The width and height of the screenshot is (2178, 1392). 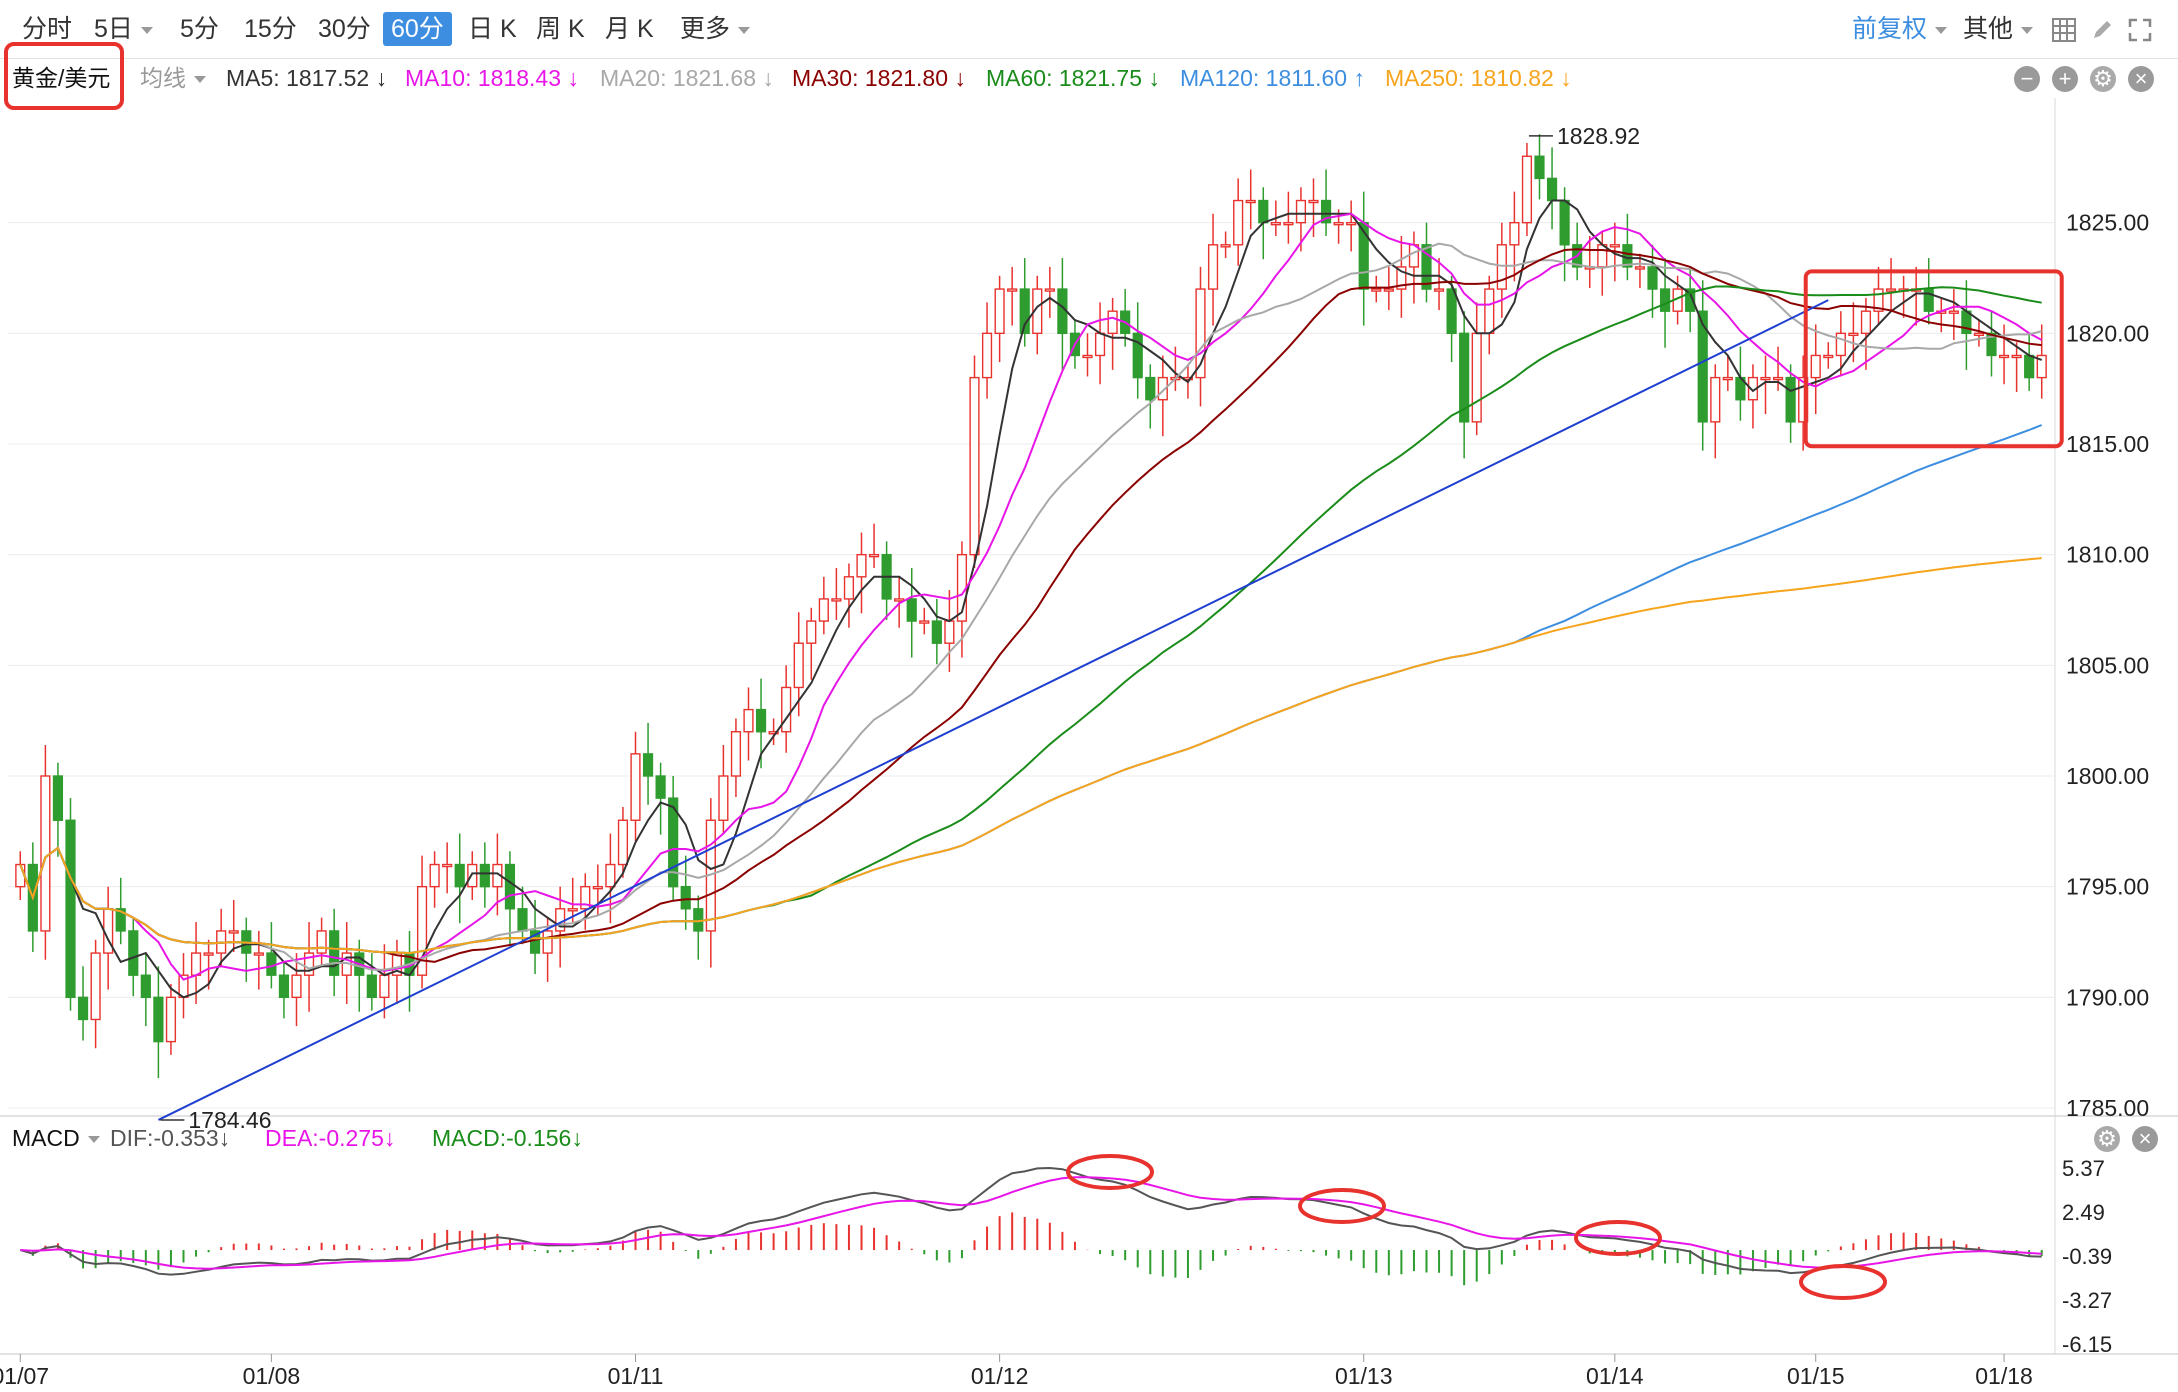 I want to click on tab-60min: 60分, so click(x=417, y=29).